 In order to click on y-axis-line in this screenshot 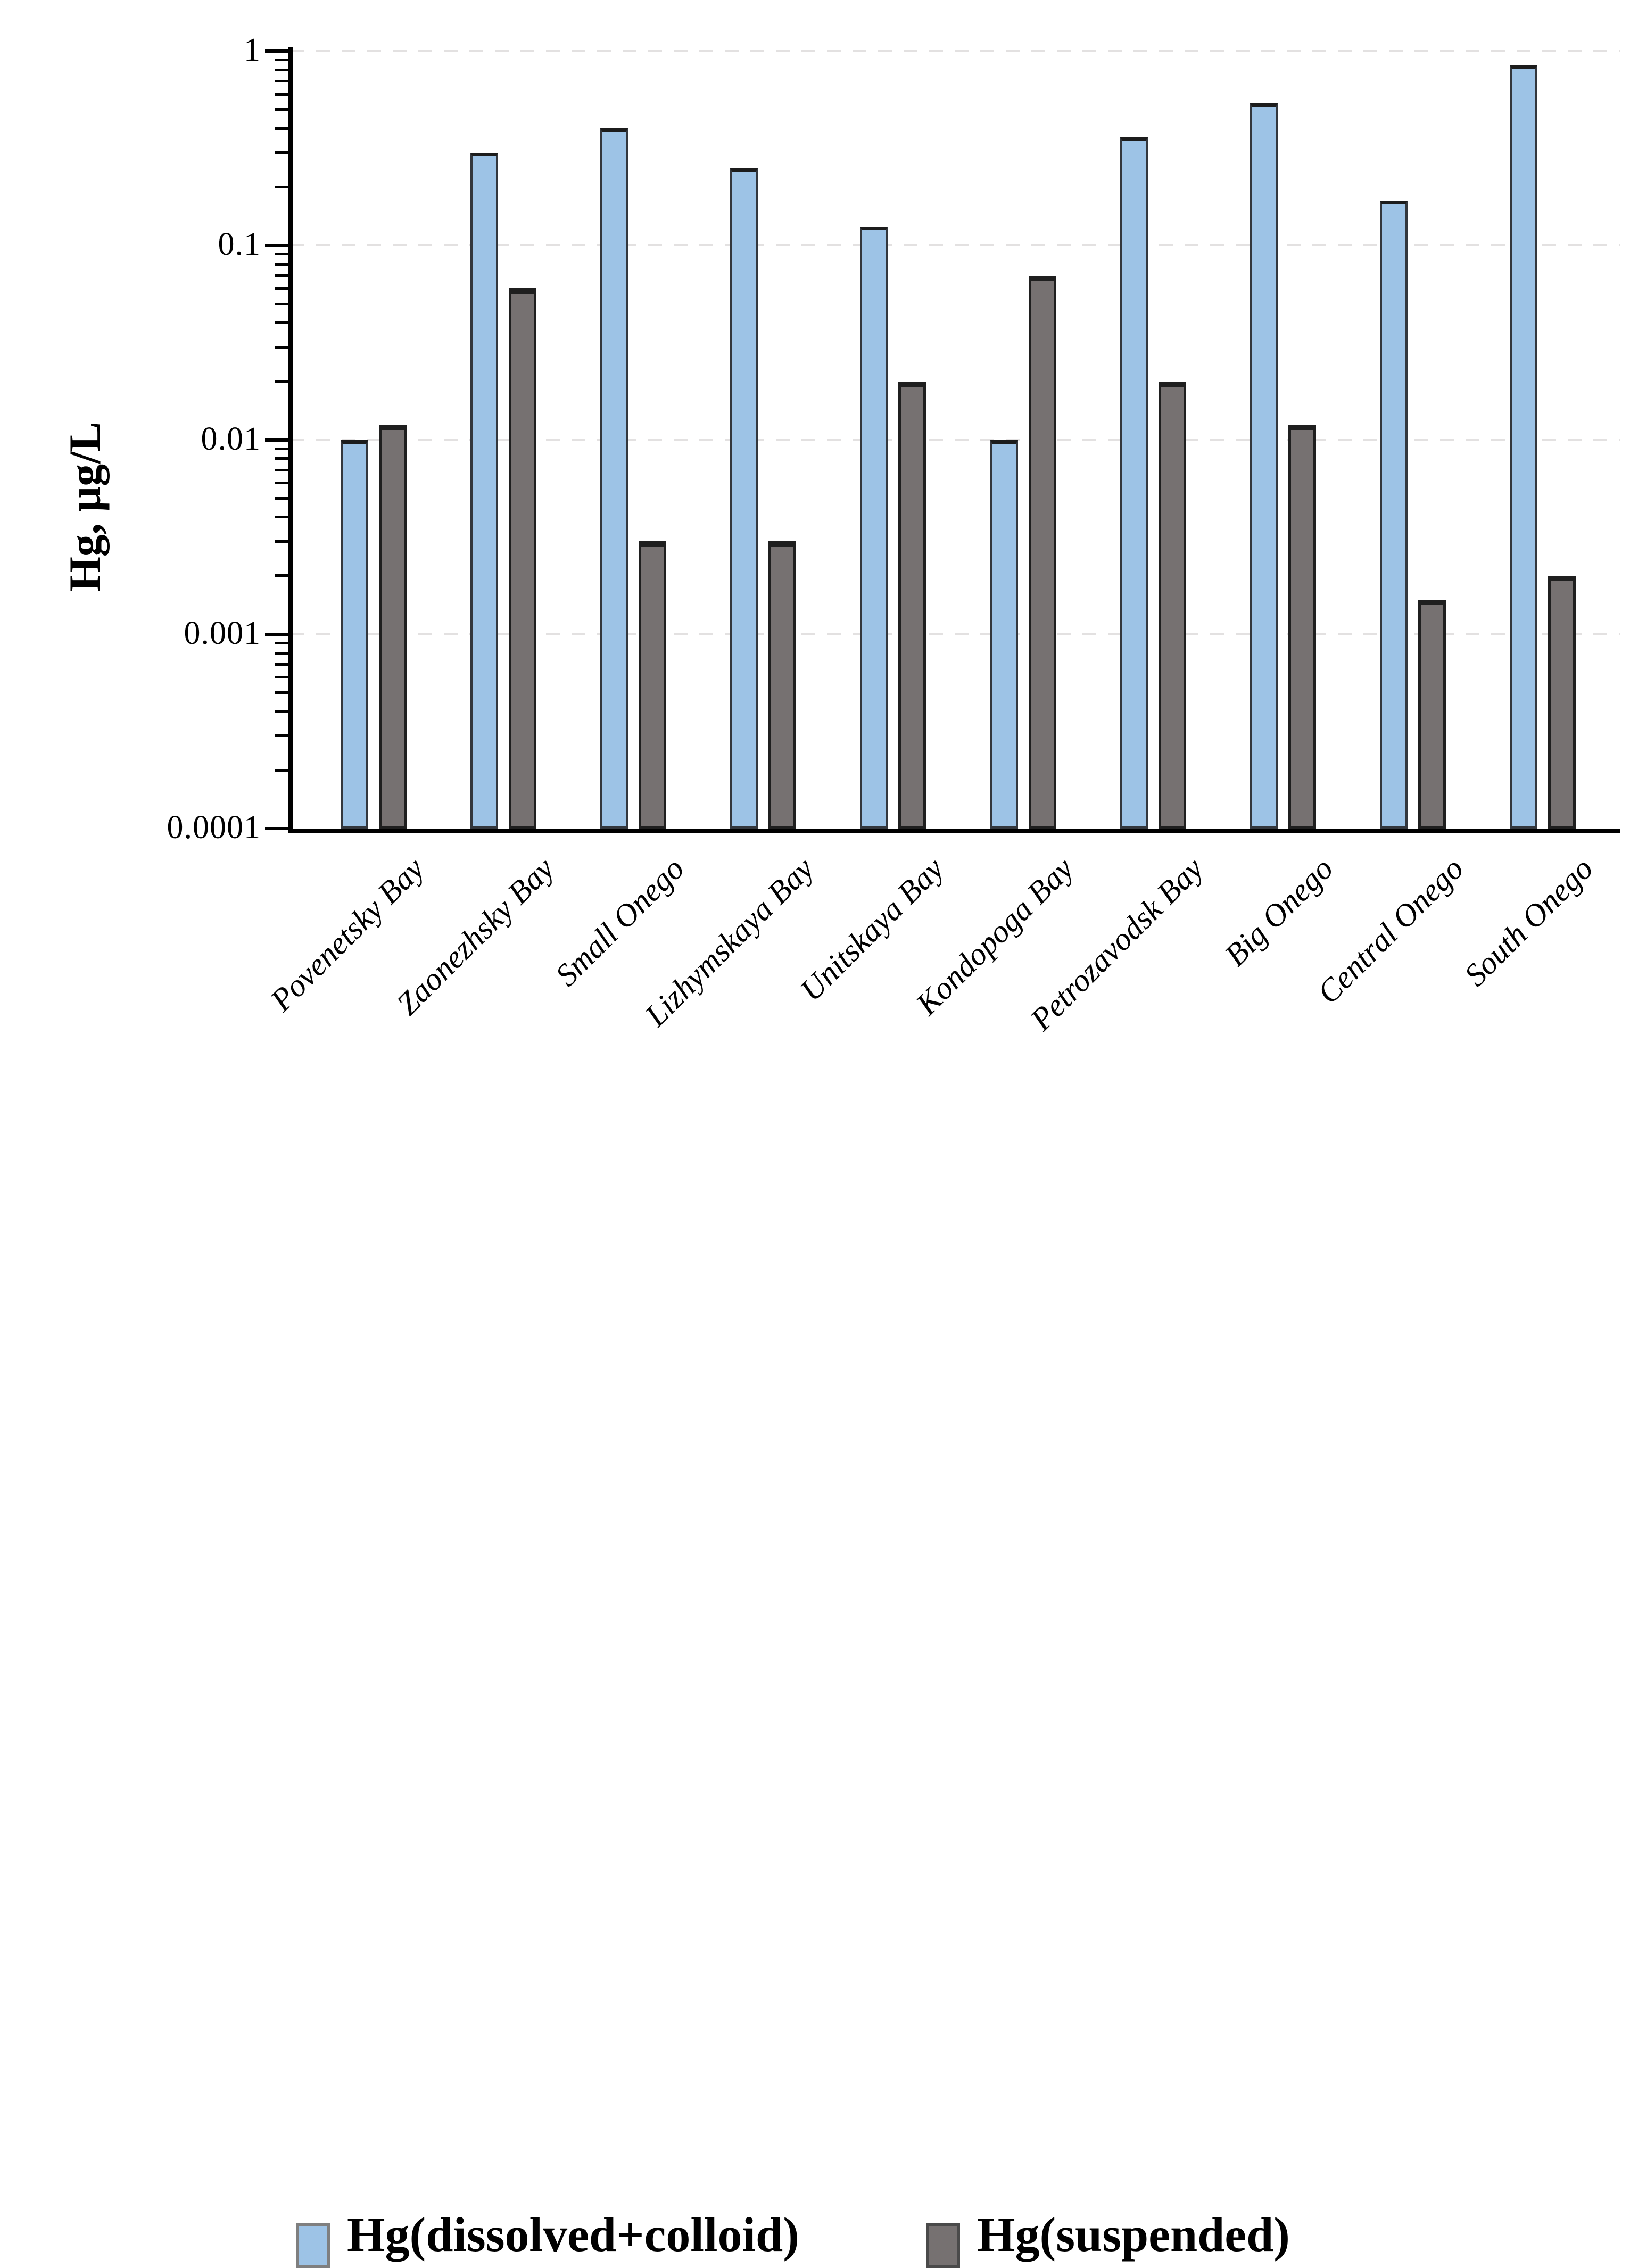, I will do `click(290, 440)`.